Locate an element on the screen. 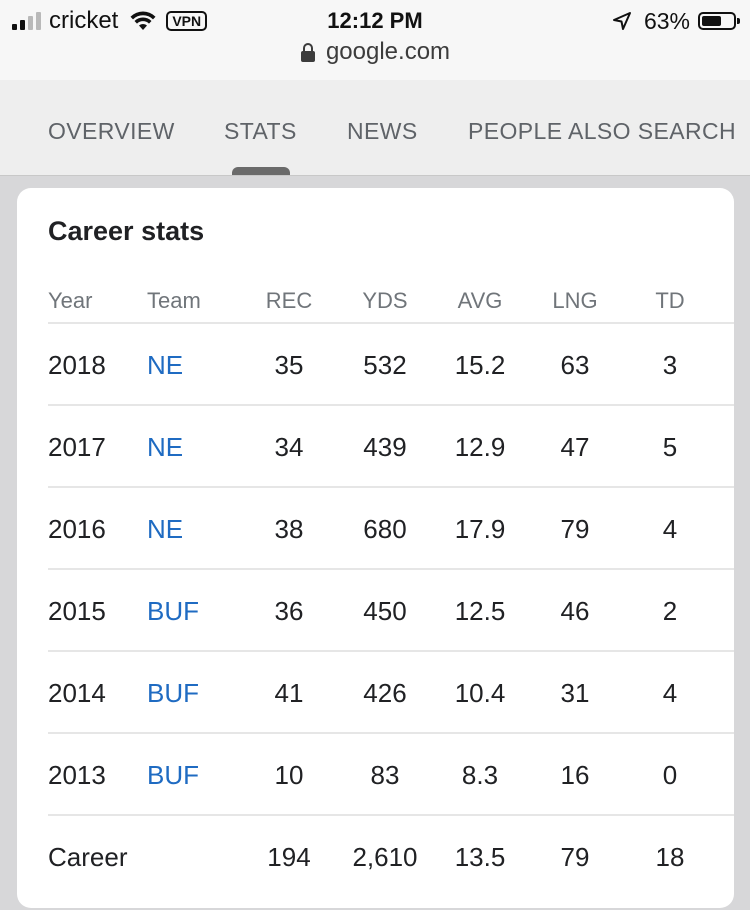  row-yds: 426 is located at coordinates (385, 692).